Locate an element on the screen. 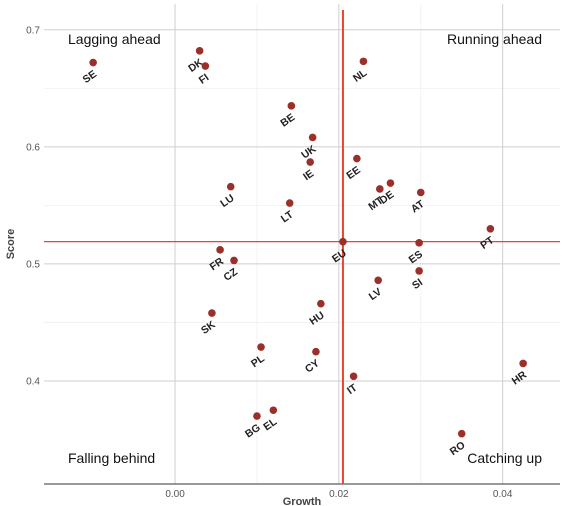 This screenshot has width=562, height=506. point-label: SI is located at coordinates (417, 284).